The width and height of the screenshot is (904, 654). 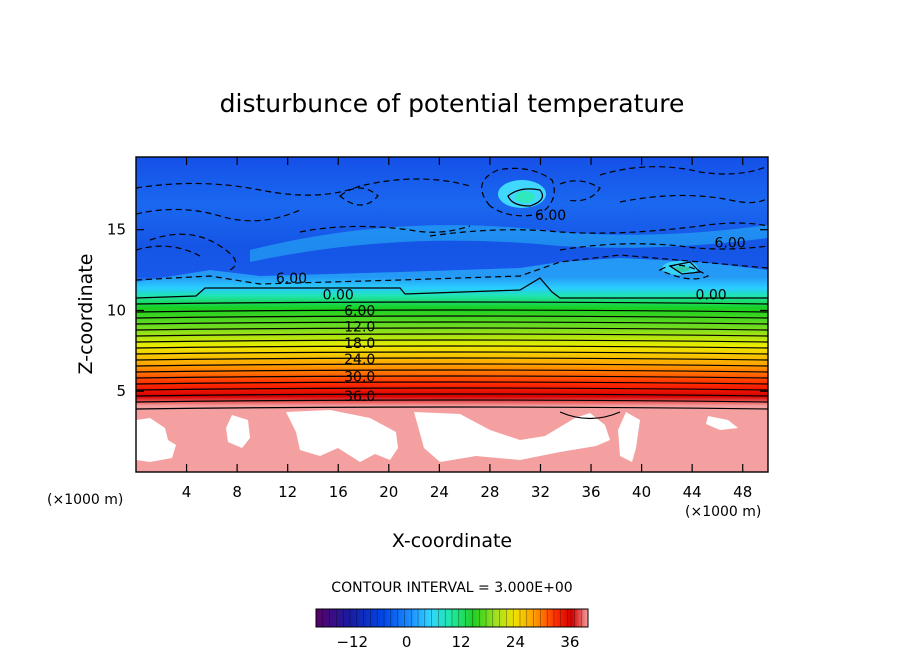 What do you see at coordinates (569, 642) in the screenshot?
I see `colorbar-tick-label-4: 36` at bounding box center [569, 642].